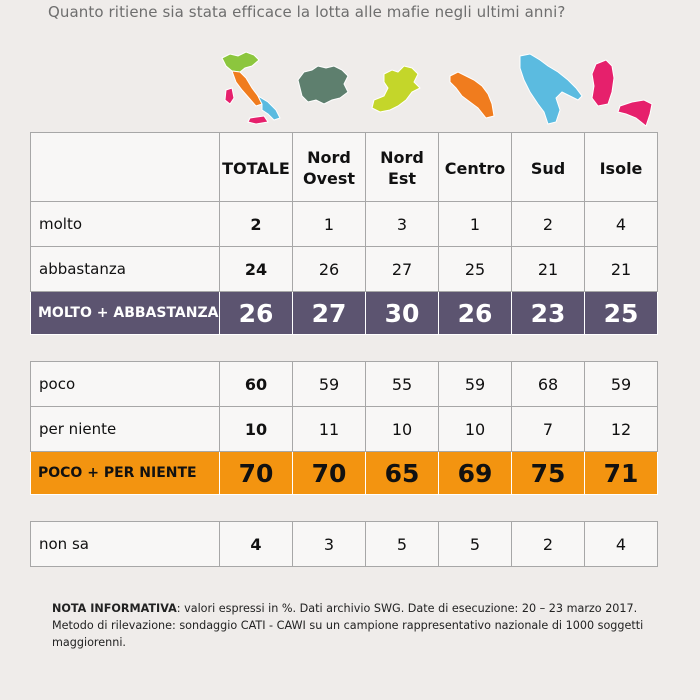 This screenshot has height=700, width=700. Describe the element at coordinates (548, 313) in the screenshot. I see `cell-value: 23` at that location.